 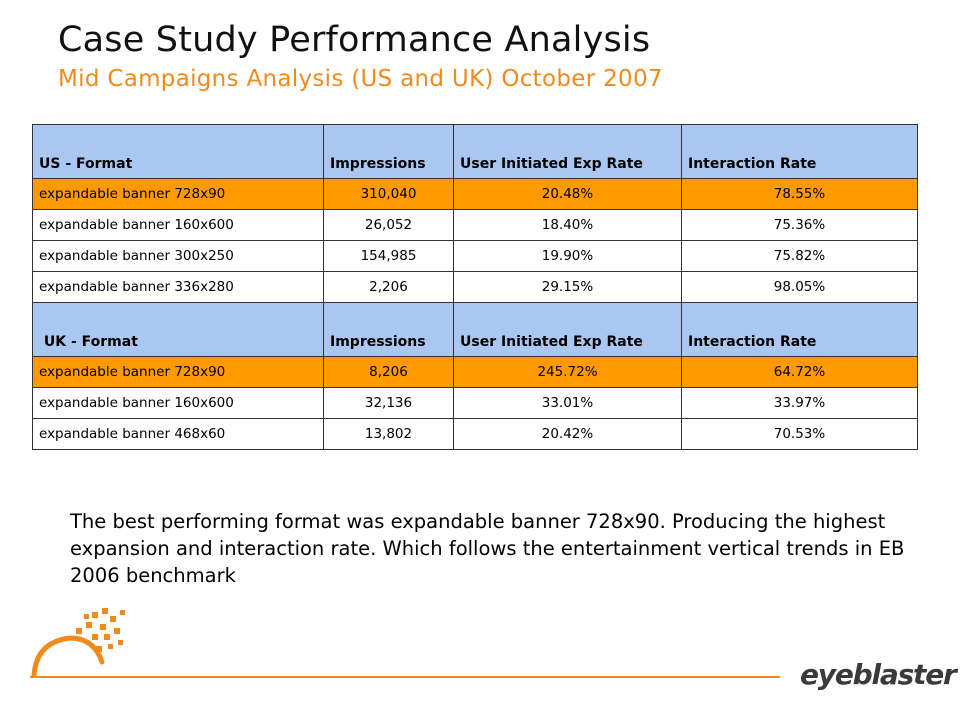 What do you see at coordinates (388, 403) in the screenshot?
I see `table-cell-impressions: 32,136` at bounding box center [388, 403].